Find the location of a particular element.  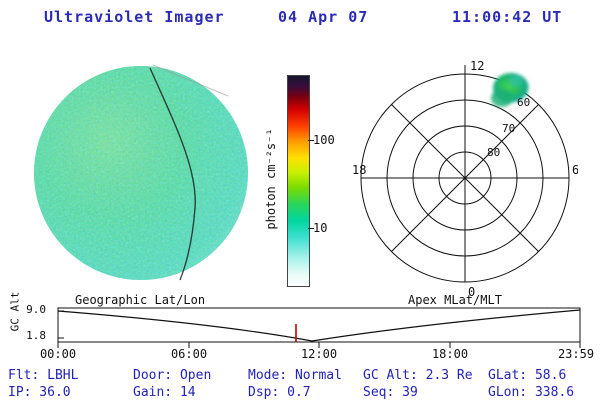

observation-date: 04 Apr 07 is located at coordinates (323, 17).